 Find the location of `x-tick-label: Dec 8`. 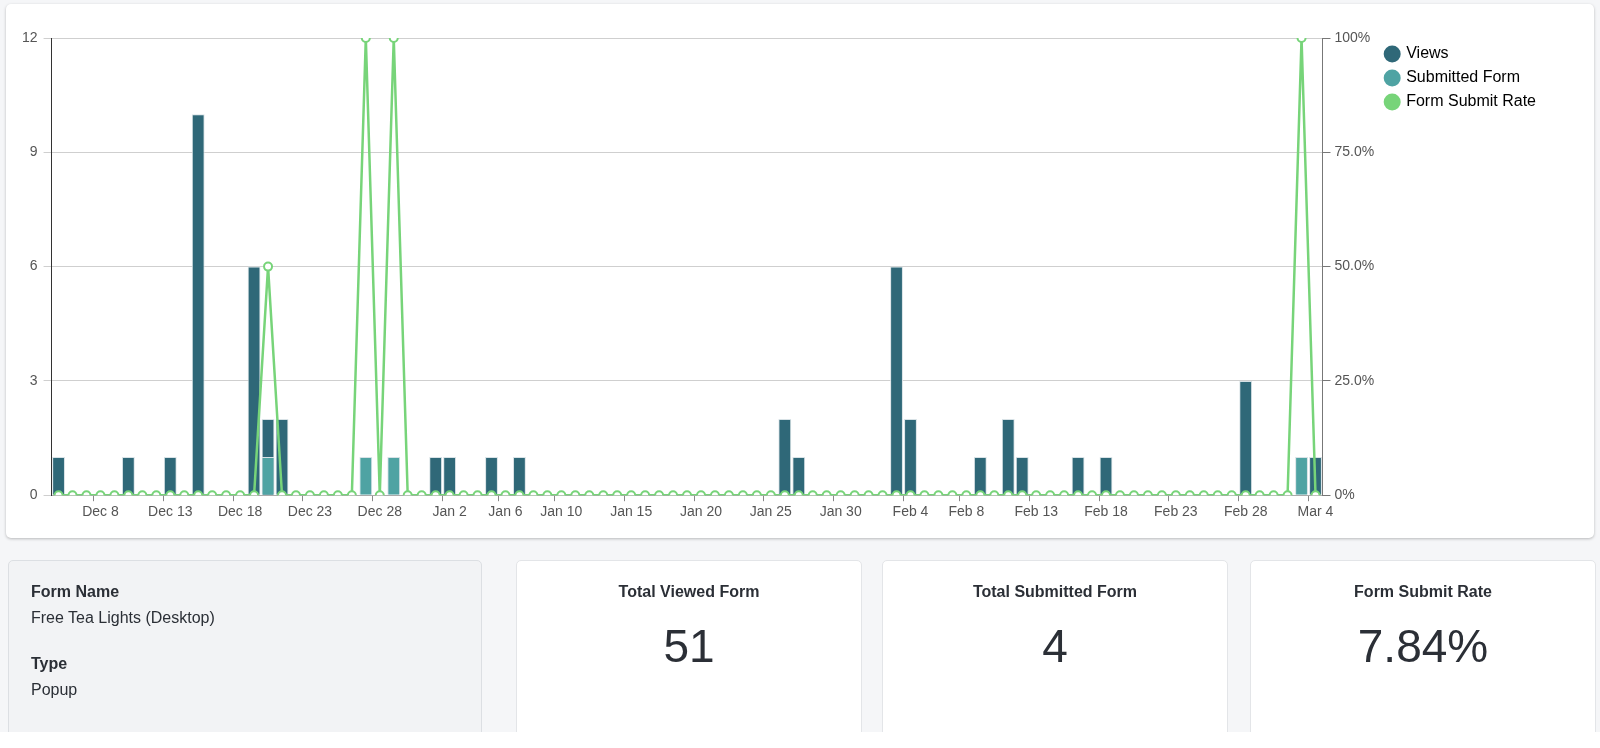

x-tick-label: Dec 8 is located at coordinates (100, 511).